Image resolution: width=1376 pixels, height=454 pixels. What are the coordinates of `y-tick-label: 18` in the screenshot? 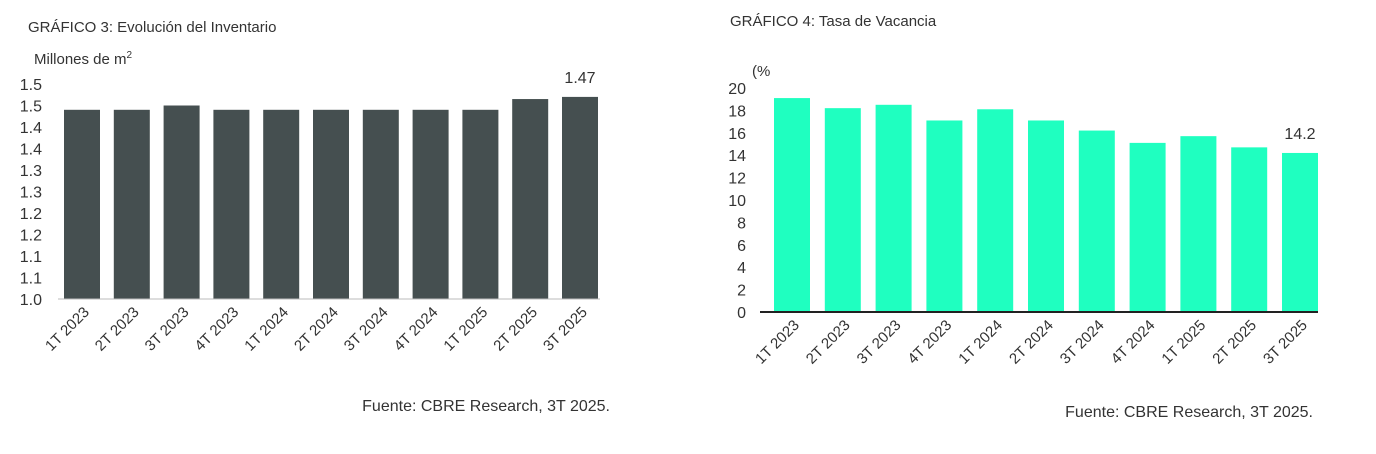 It's located at (737, 111).